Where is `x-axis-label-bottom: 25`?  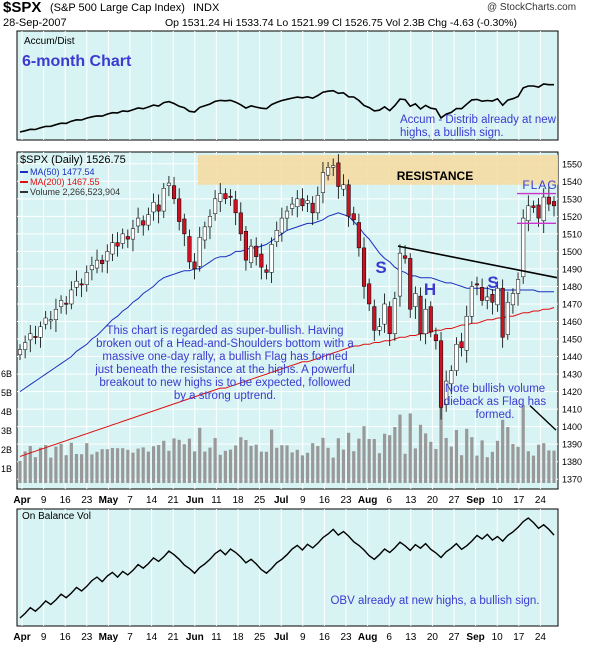 x-axis-label-bottom: 25 is located at coordinates (260, 637).